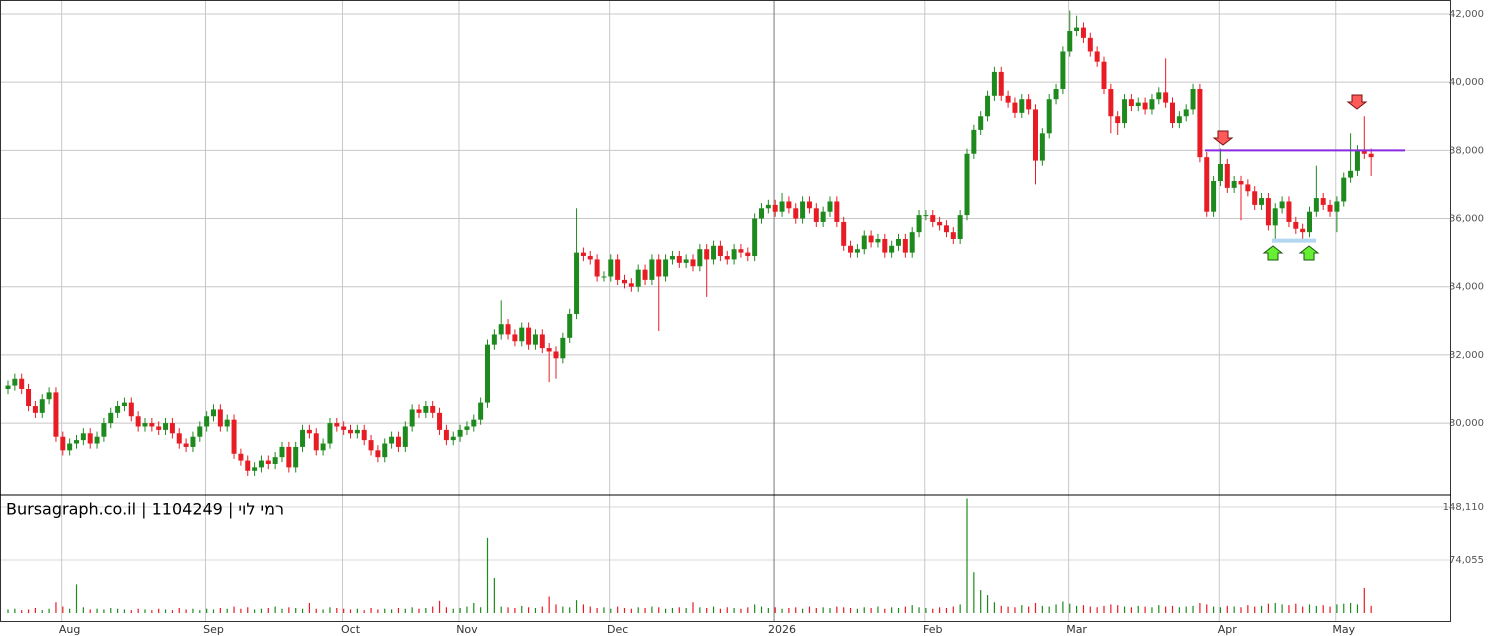  I want to click on x-tick-label: Aug, so click(69, 629).